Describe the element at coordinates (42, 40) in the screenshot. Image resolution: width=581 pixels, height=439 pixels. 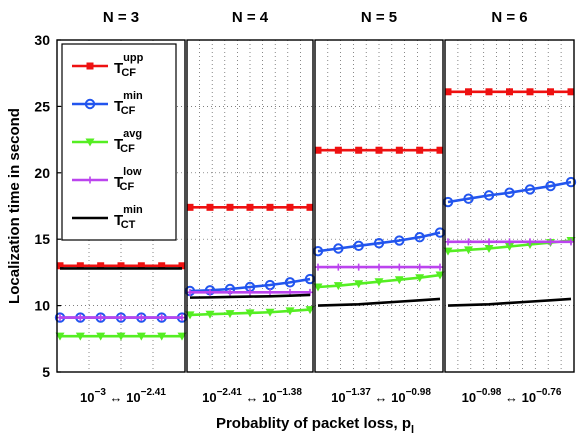
I see `ytick-label-5: 30` at that location.